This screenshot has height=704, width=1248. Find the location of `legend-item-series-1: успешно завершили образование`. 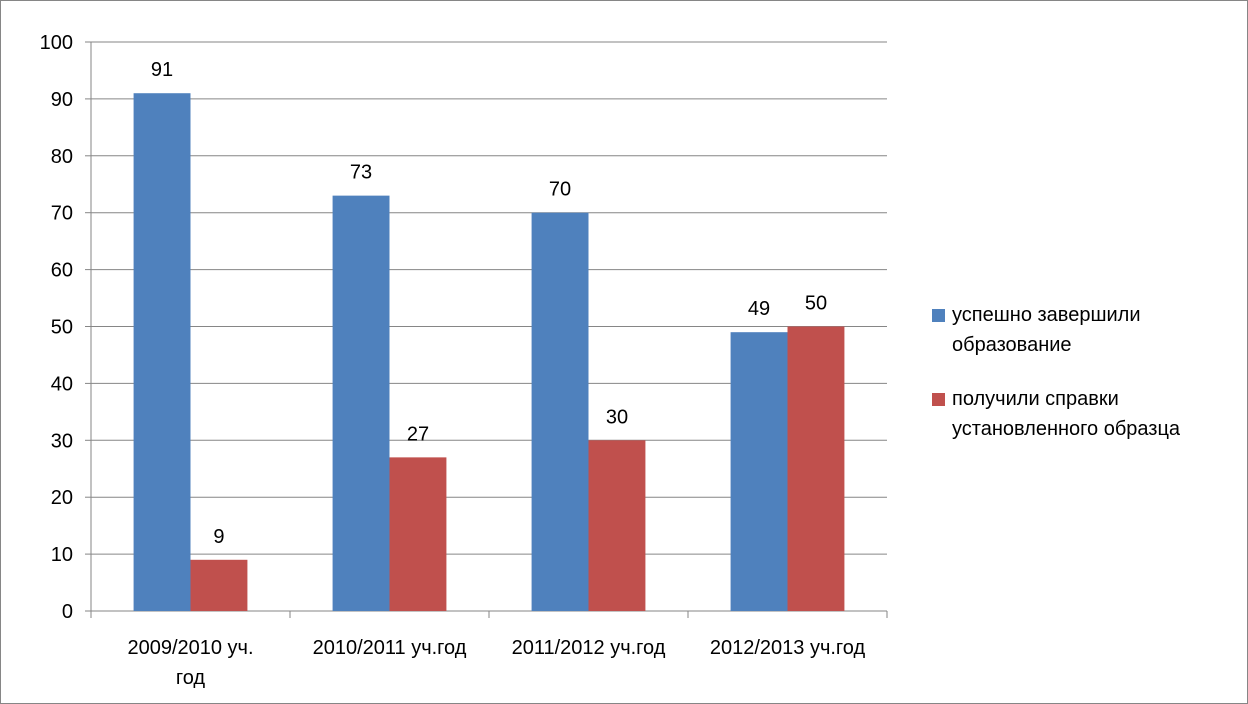

legend-item-series-1: успешно завершили образование is located at coordinates (1087, 330).